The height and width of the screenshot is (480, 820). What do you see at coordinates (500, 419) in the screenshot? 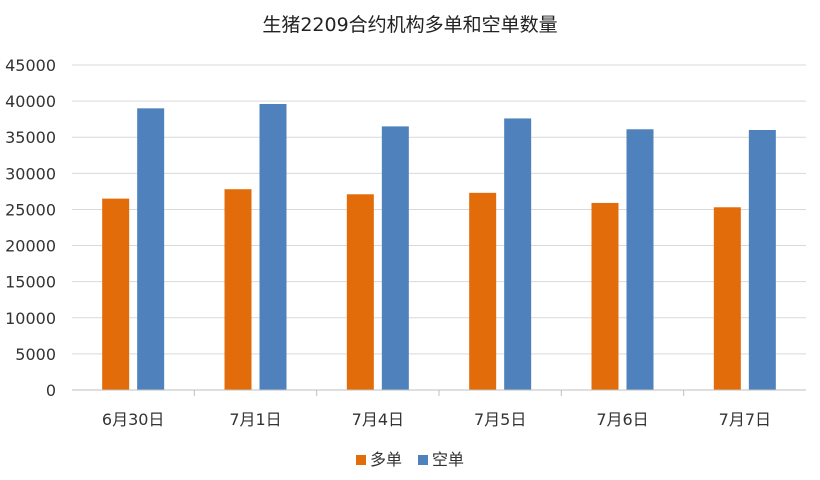
I see `x-tick-label: 7月5日` at bounding box center [500, 419].